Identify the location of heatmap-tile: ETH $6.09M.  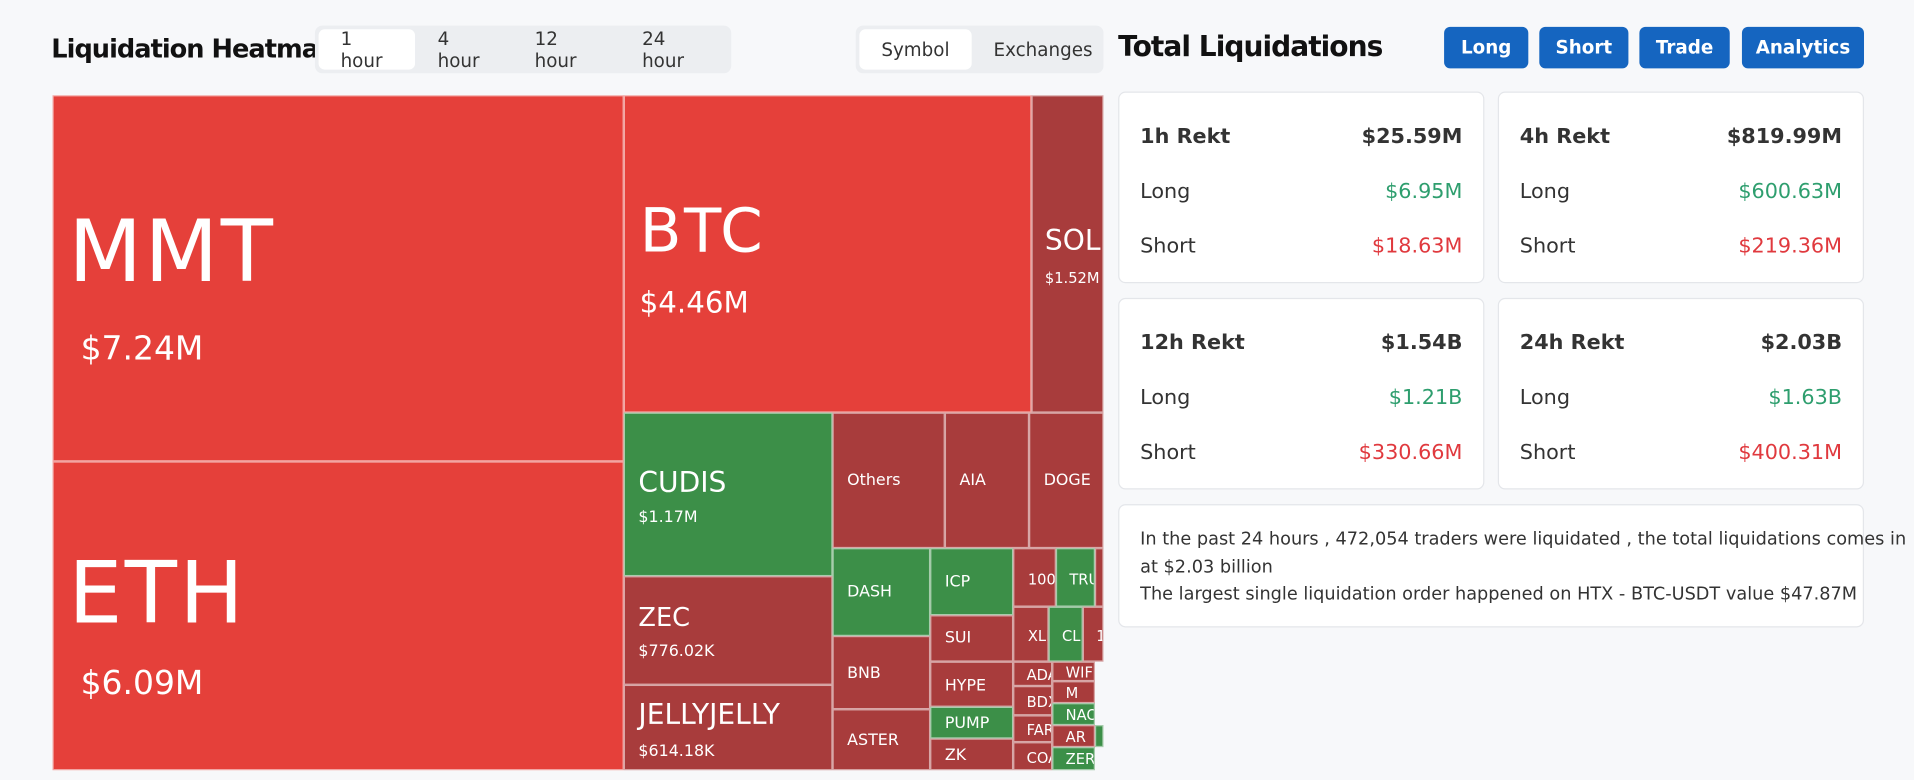
(338, 616).